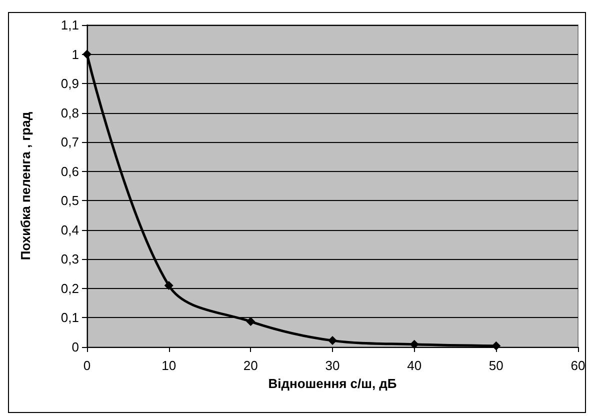  I want to click on y-tick-label: 0,7, so click(69, 142).